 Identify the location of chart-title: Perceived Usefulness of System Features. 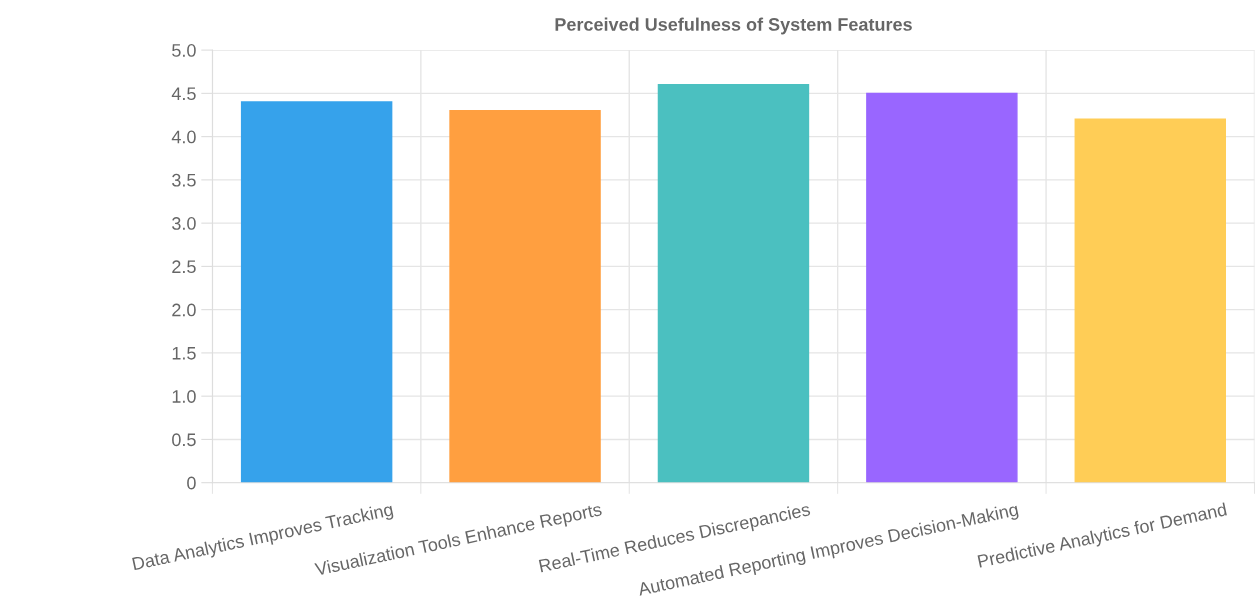
(733, 26).